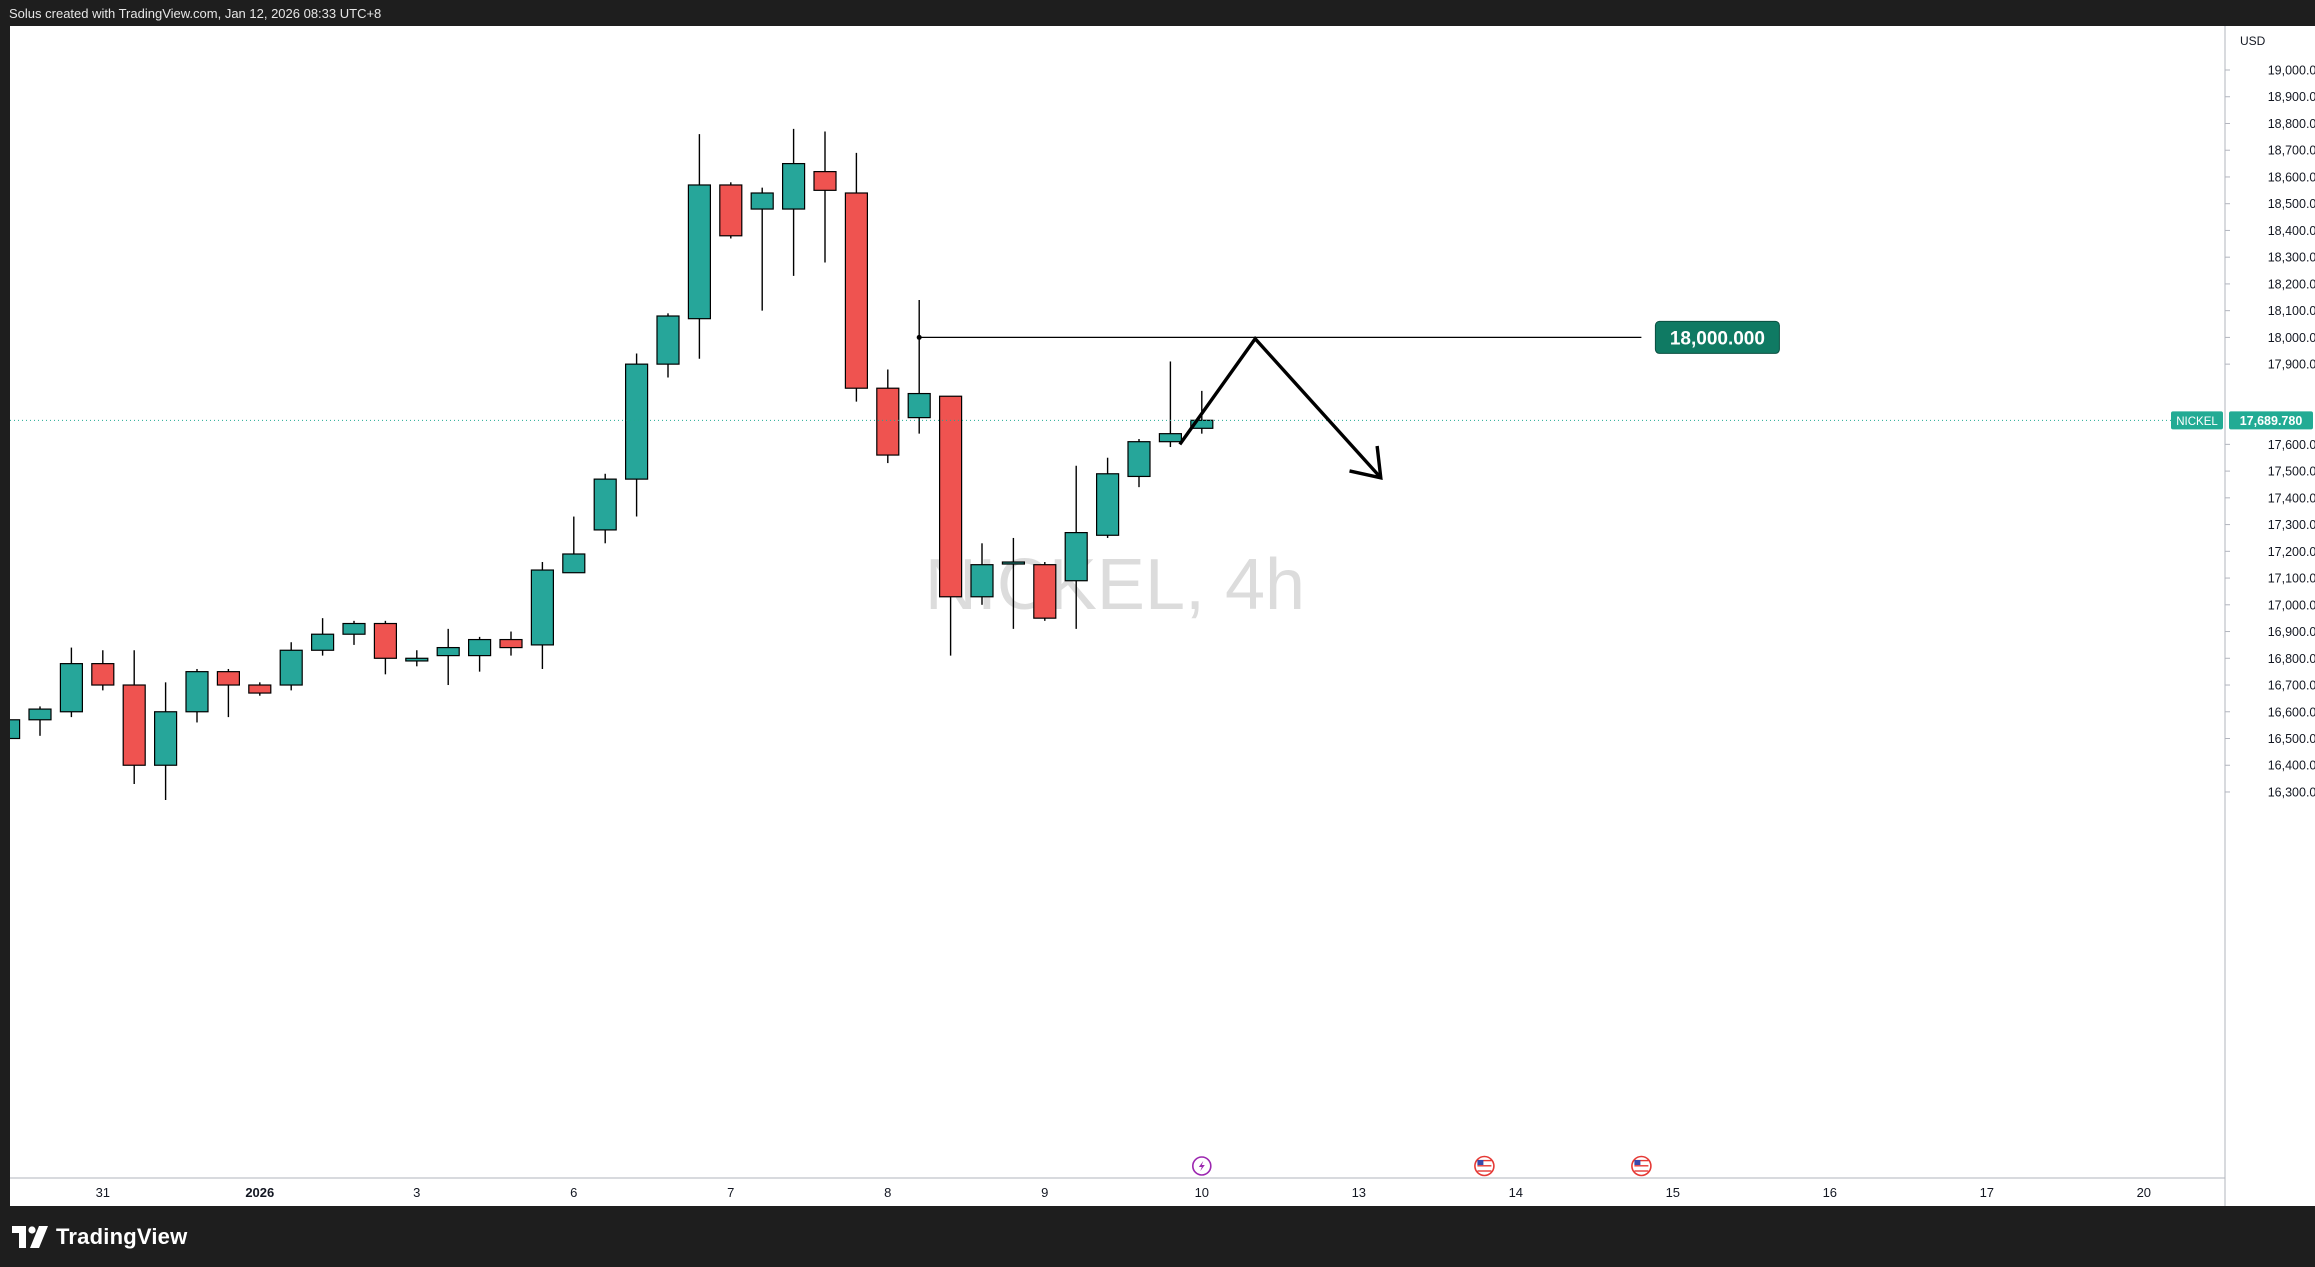  What do you see at coordinates (1280, 407) in the screenshot?
I see `projection-path` at bounding box center [1280, 407].